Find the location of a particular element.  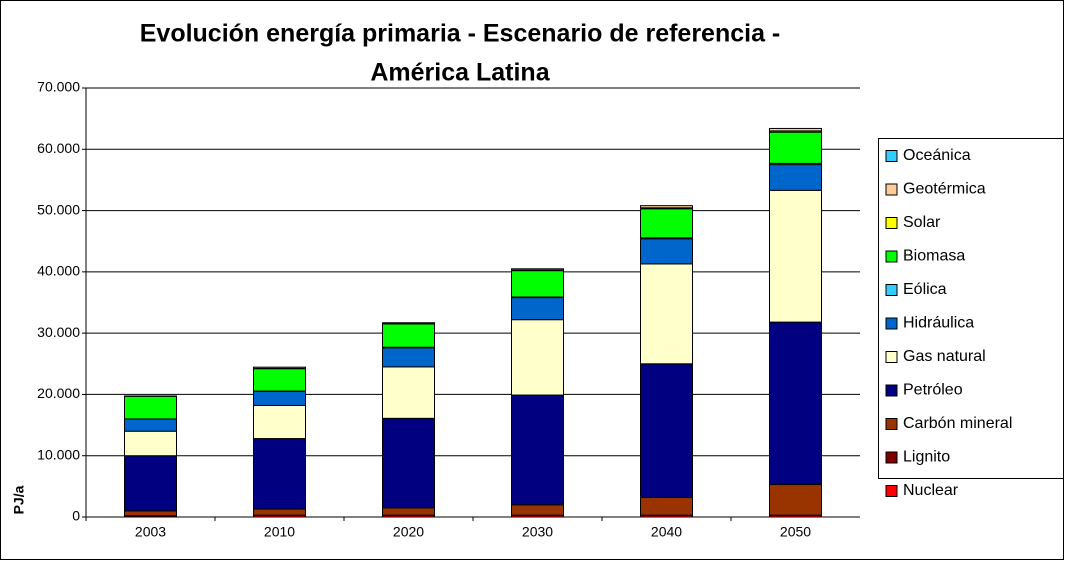

legend-box is located at coordinates (971, 308).